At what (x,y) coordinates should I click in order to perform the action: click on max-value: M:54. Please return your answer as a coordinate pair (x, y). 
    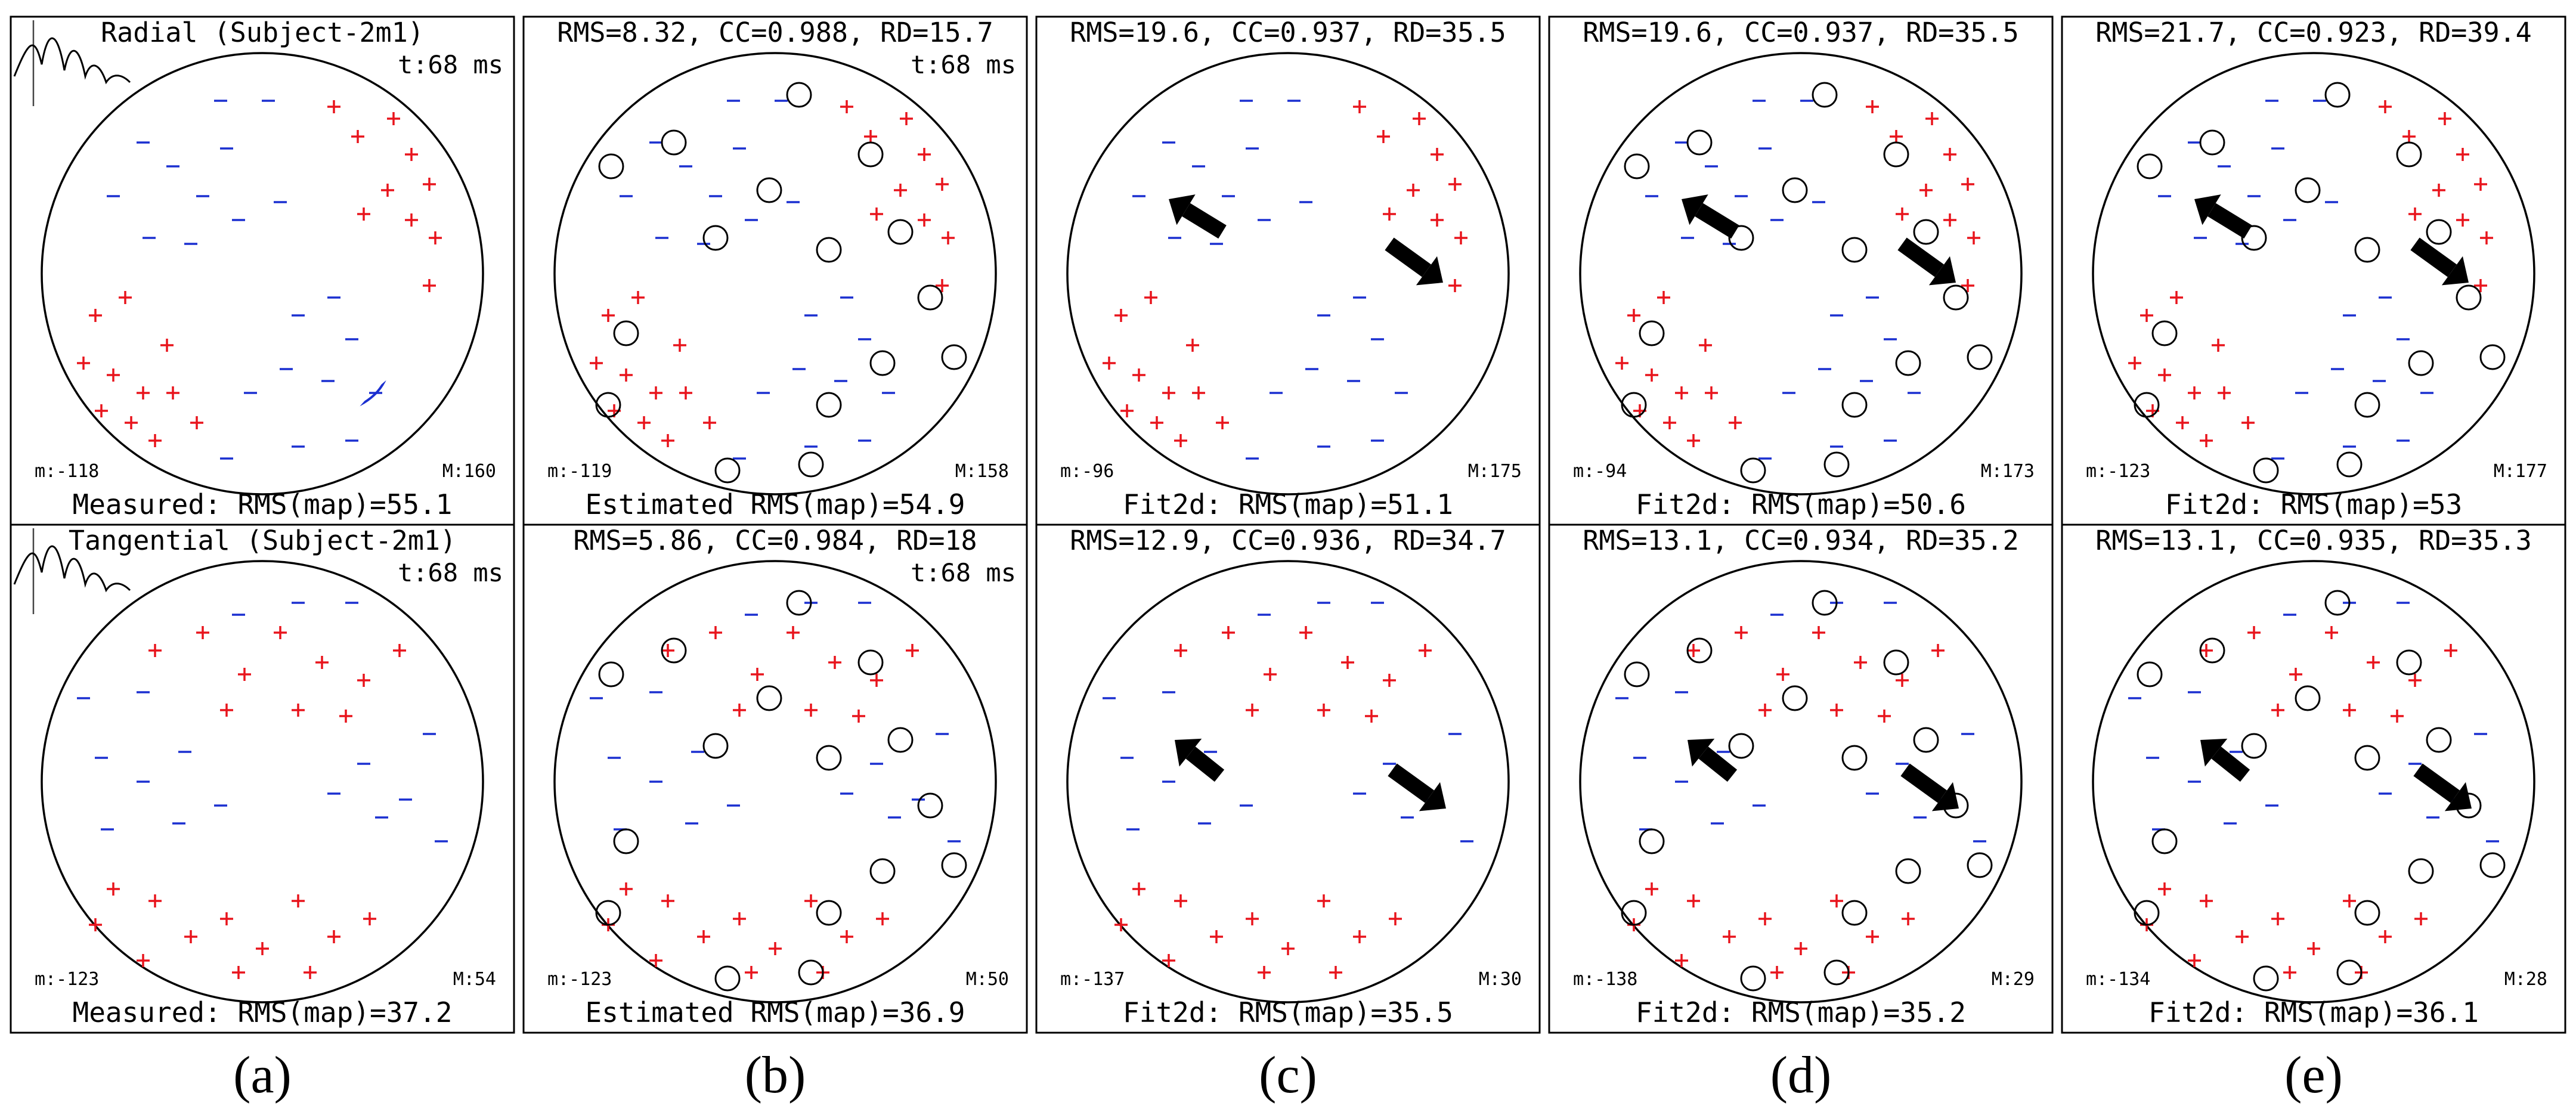
    Looking at the image, I should click on (474, 979).